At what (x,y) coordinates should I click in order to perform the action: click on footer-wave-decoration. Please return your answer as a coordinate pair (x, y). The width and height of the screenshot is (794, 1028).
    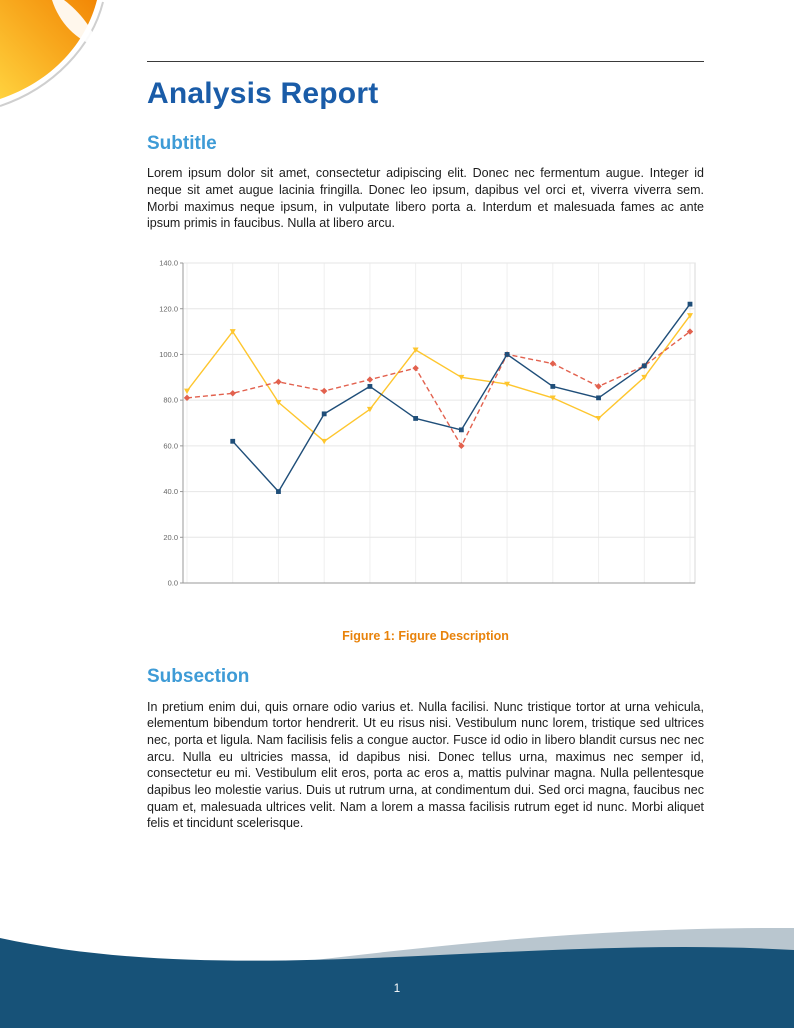
    Looking at the image, I should click on (397, 977).